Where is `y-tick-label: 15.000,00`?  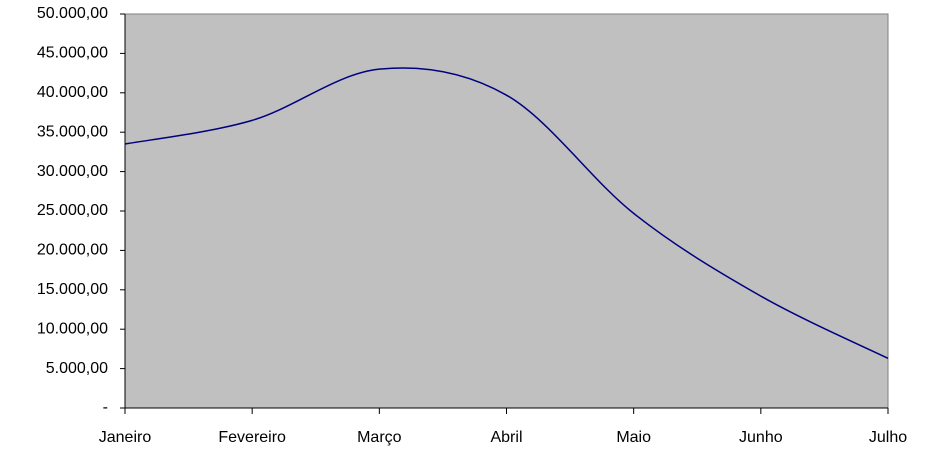 y-tick-label: 15.000,00 is located at coordinates (72, 289).